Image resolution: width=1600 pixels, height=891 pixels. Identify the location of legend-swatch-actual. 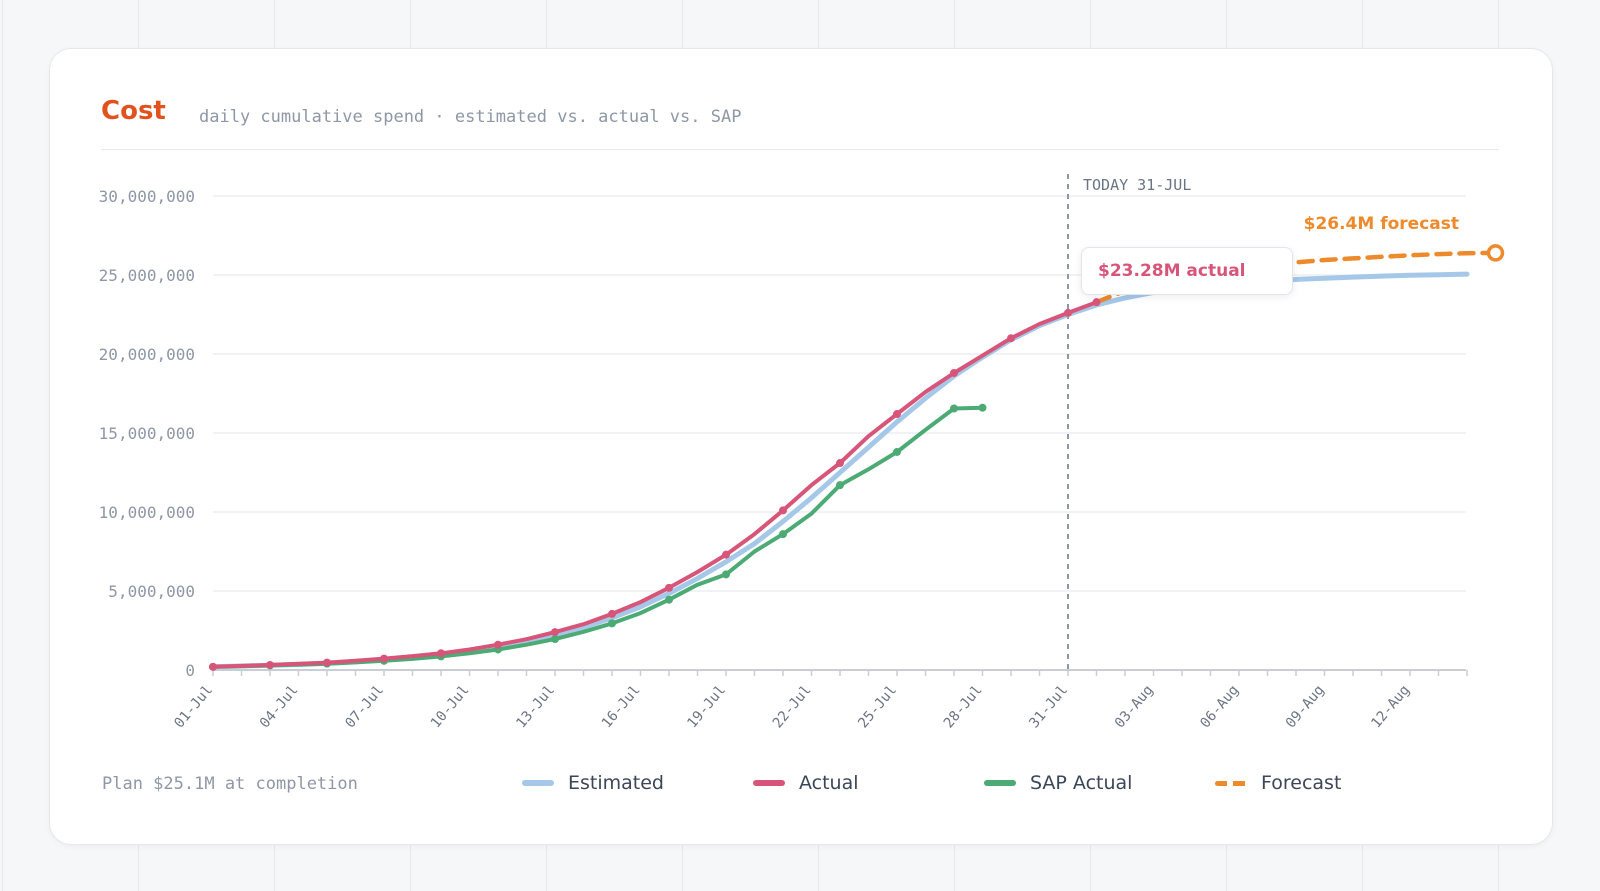
(769, 783).